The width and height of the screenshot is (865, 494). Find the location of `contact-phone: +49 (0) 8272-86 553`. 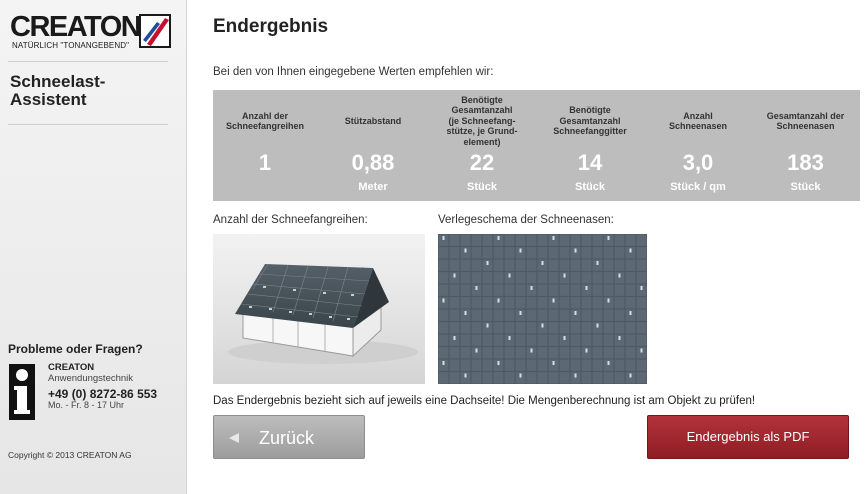

contact-phone: +49 (0) 8272-86 553 is located at coordinates (103, 394).